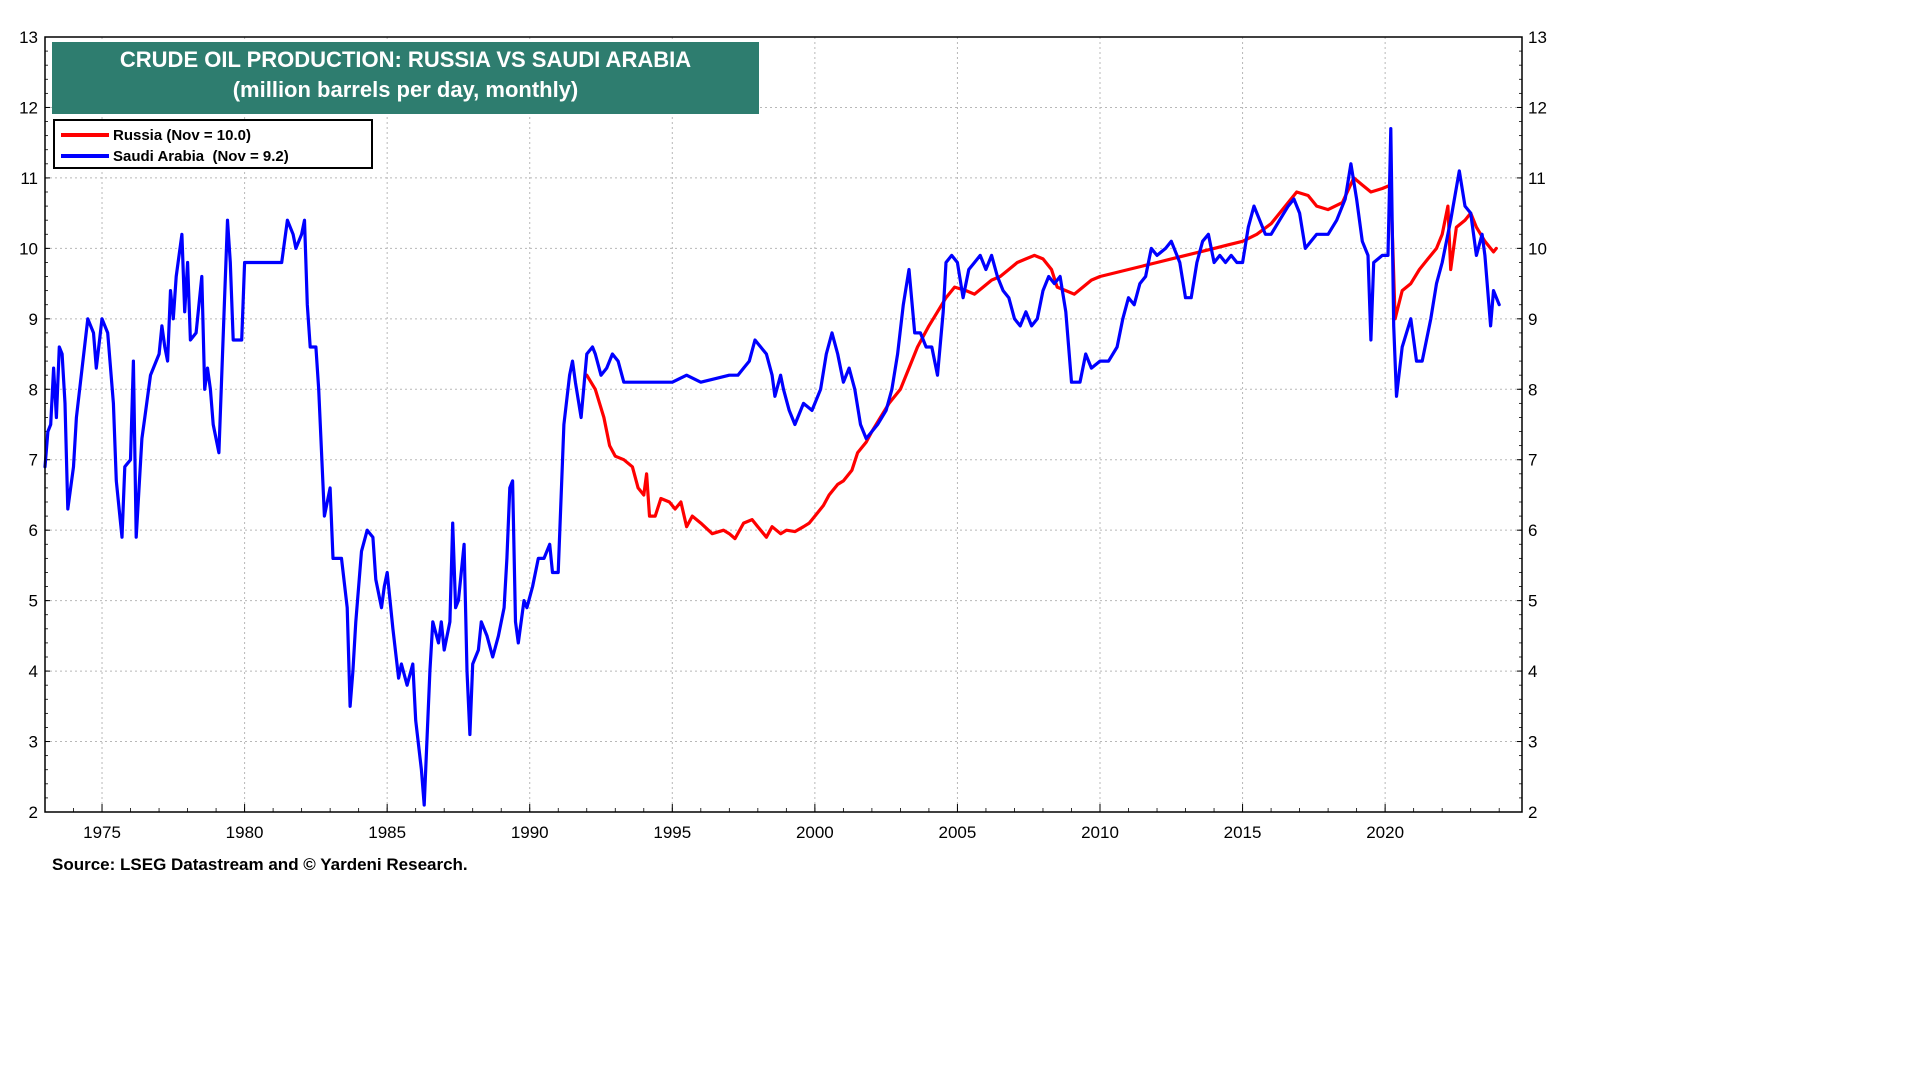 This screenshot has height=1080, width=1920. What do you see at coordinates (85, 156) in the screenshot?
I see `legend-swatch-saudi` at bounding box center [85, 156].